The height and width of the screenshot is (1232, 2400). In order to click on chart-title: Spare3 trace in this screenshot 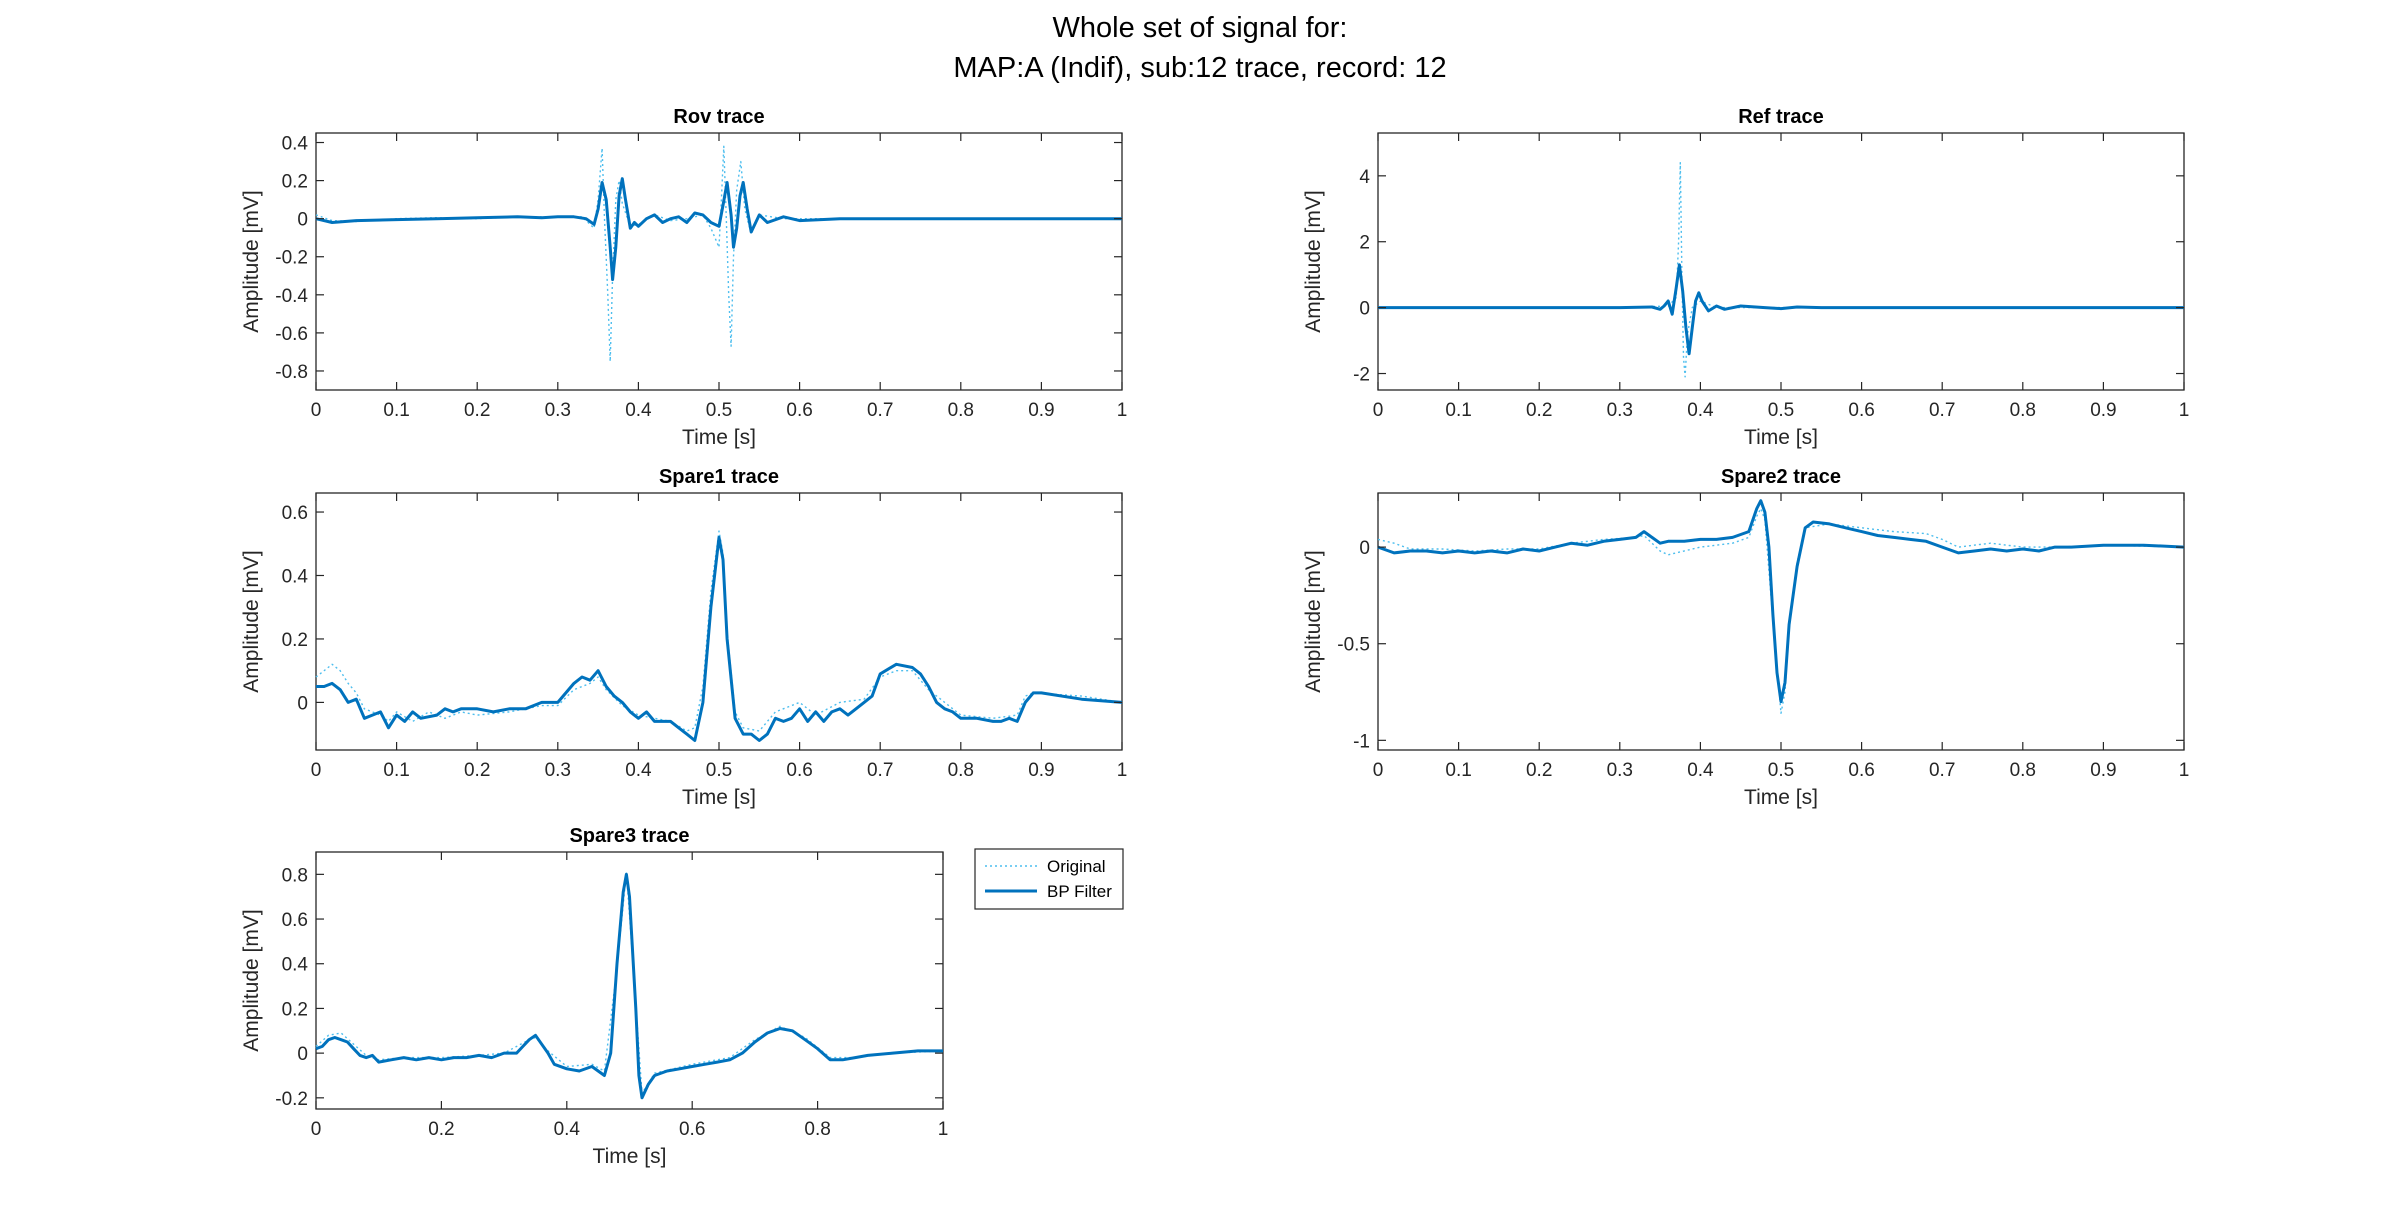, I will do `click(629, 836)`.